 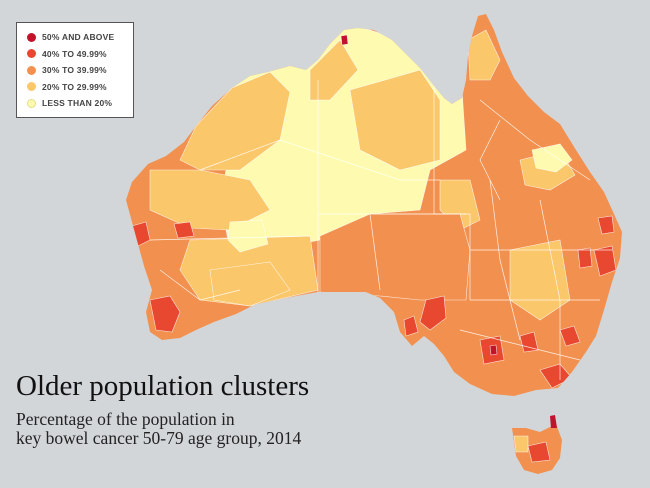 I want to click on legend-item-under-20: LESS THAN 20%, so click(x=80, y=103).